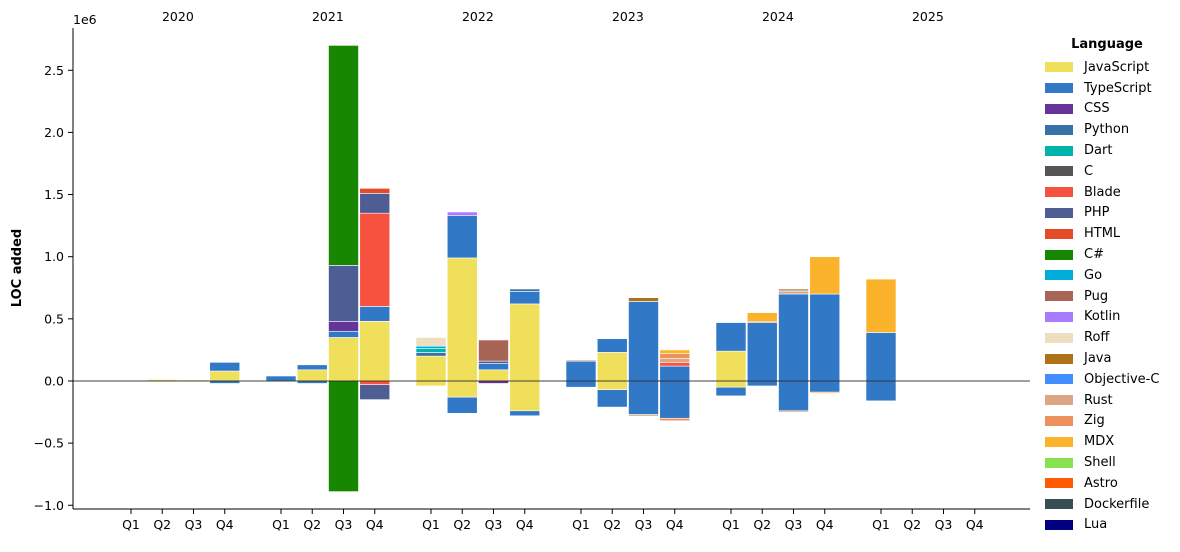  What do you see at coordinates (1107, 504) in the screenshot?
I see `legend-item: Dockerfile` at bounding box center [1107, 504].